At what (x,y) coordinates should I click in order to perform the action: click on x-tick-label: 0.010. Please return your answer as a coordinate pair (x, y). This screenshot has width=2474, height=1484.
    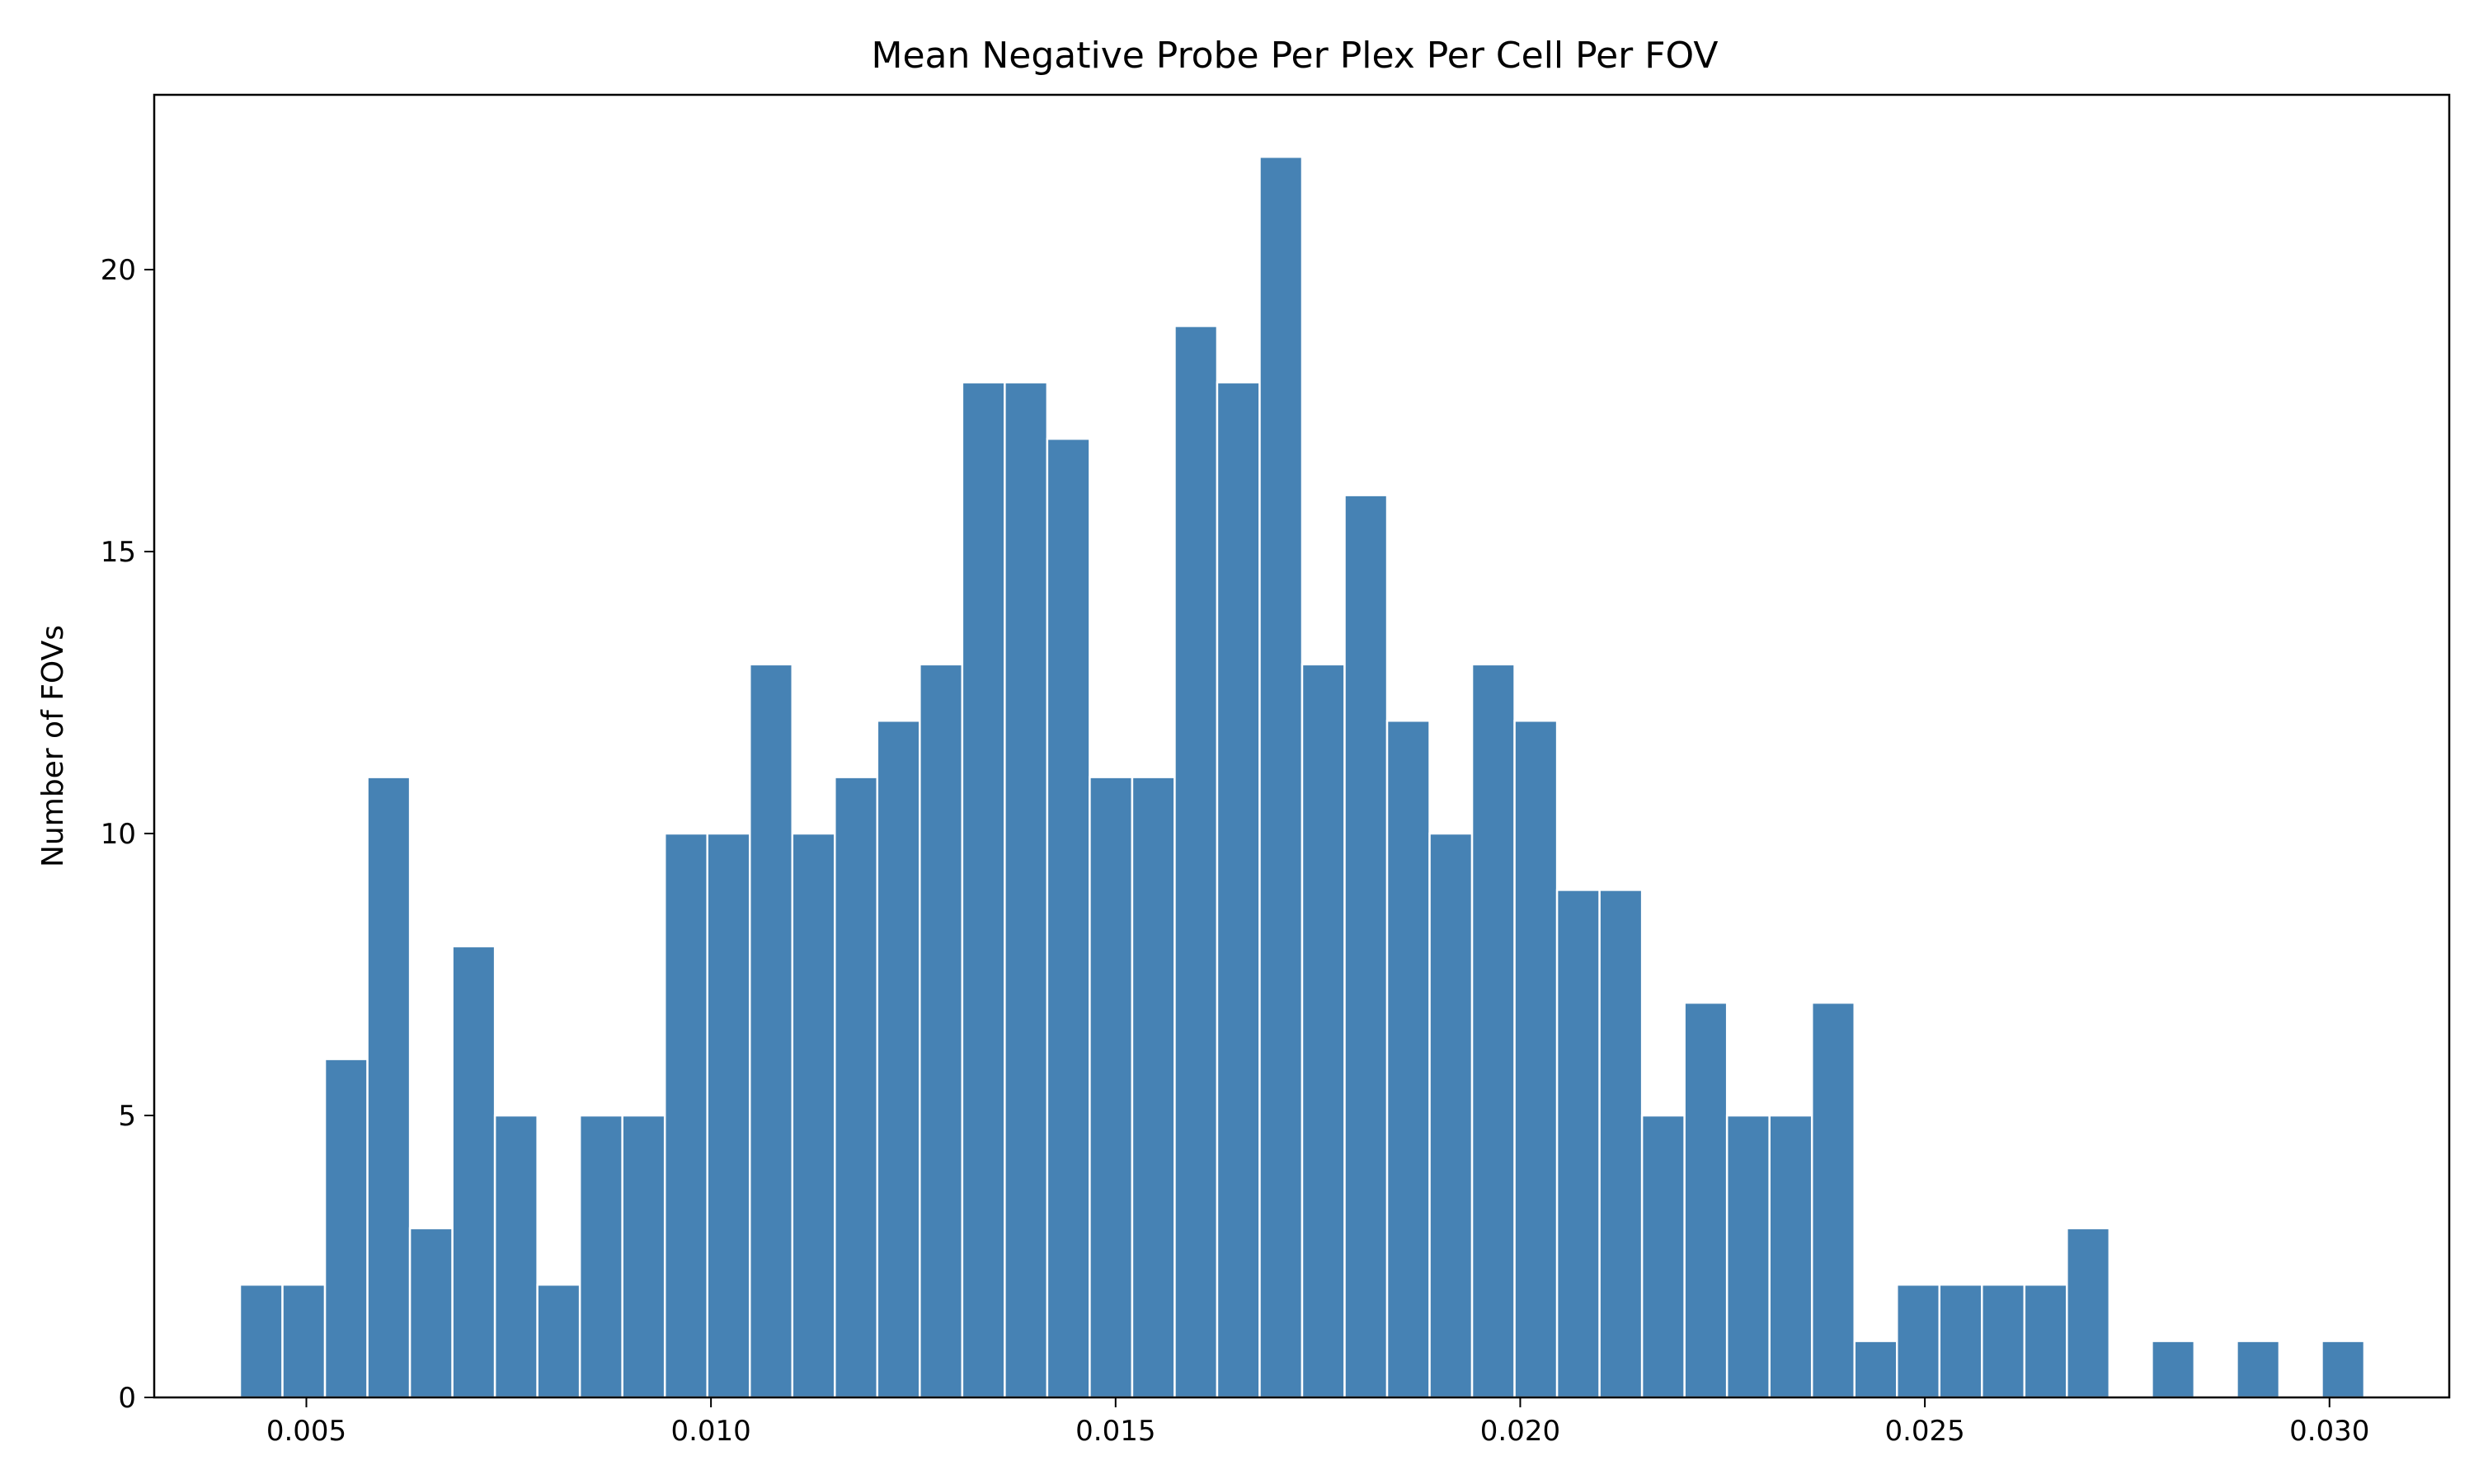
    Looking at the image, I should click on (710, 1431).